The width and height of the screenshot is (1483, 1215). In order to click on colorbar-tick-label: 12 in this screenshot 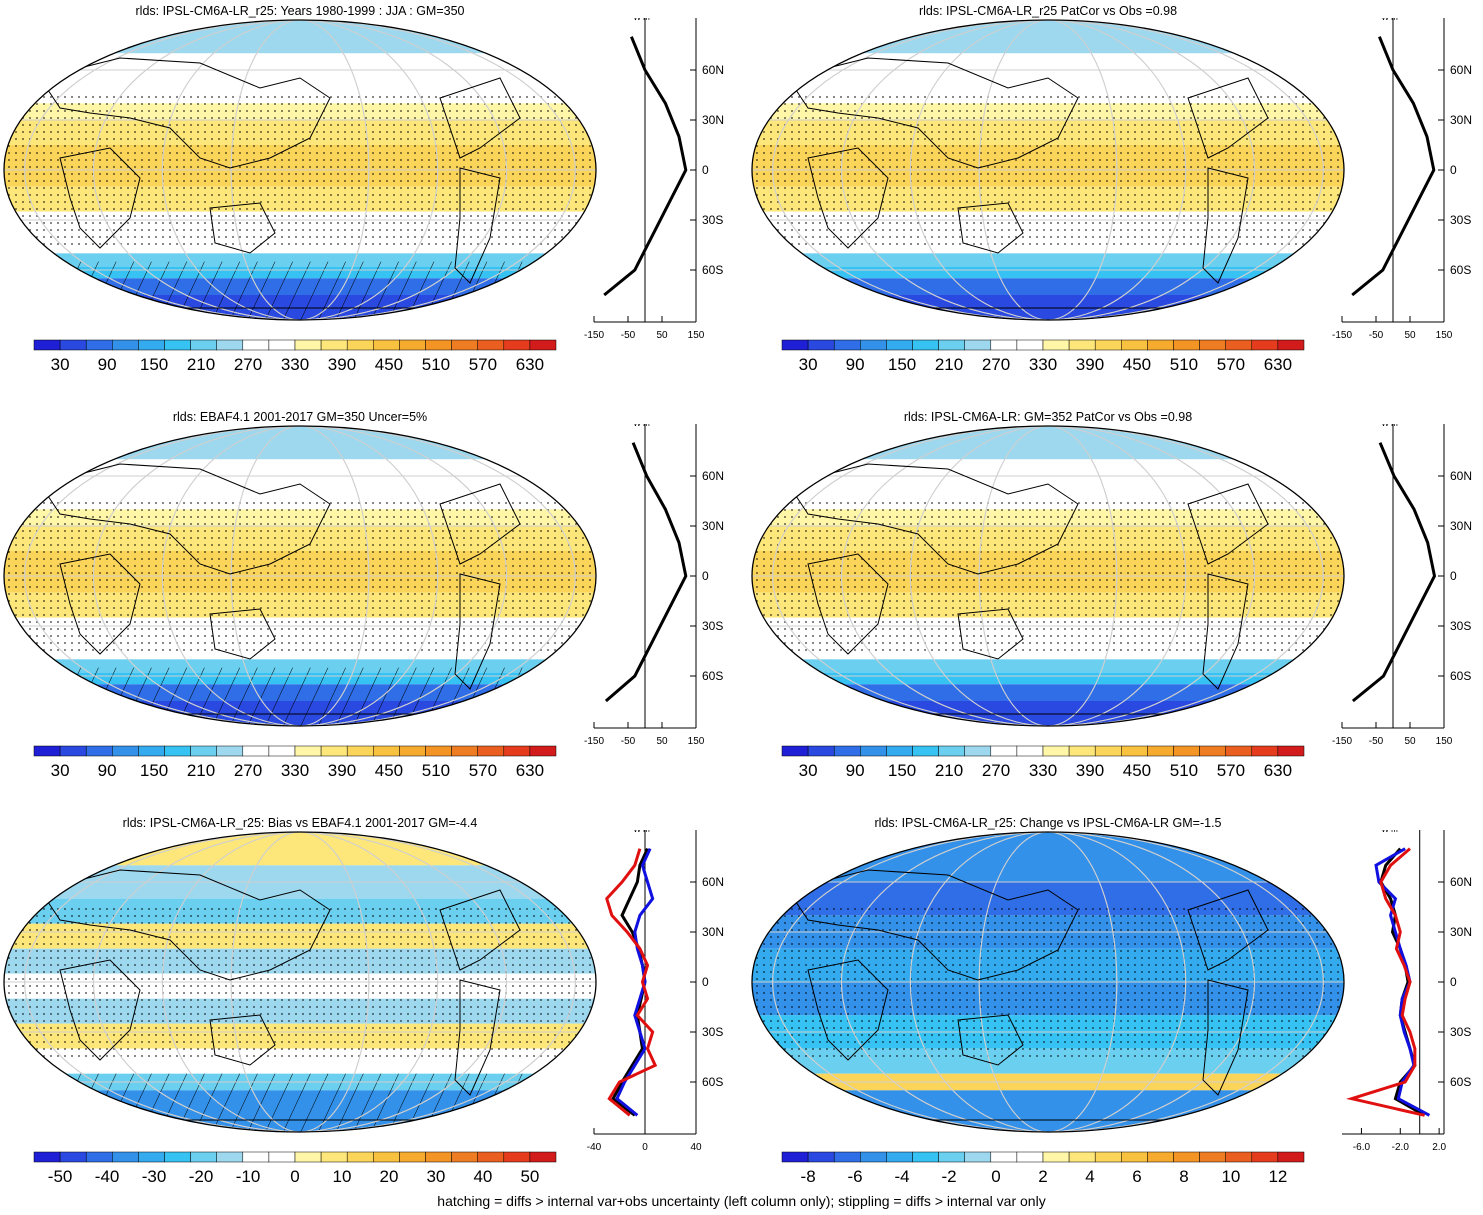, I will do `click(1277, 1176)`.